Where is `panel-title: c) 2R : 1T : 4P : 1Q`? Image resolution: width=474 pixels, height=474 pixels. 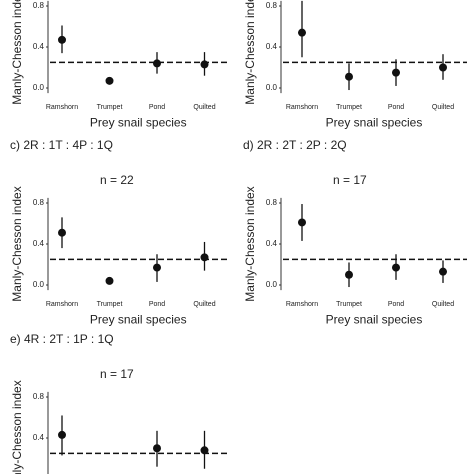 panel-title: c) 2R : 1T : 4P : 1Q is located at coordinates (61, 145).